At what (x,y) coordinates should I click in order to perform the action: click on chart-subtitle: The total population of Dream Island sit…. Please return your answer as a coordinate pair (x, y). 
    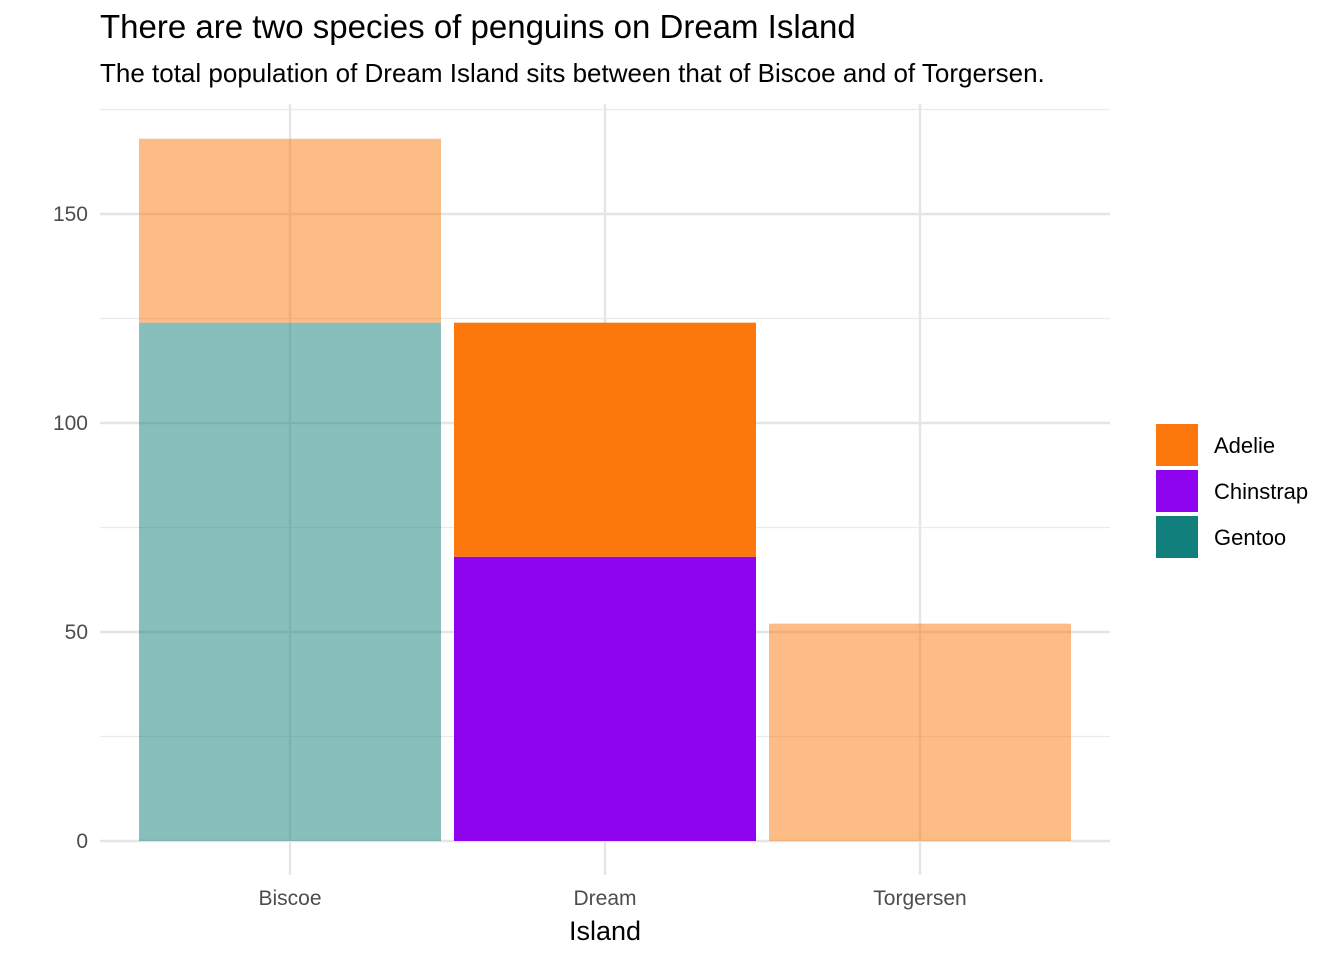
    Looking at the image, I should click on (572, 73).